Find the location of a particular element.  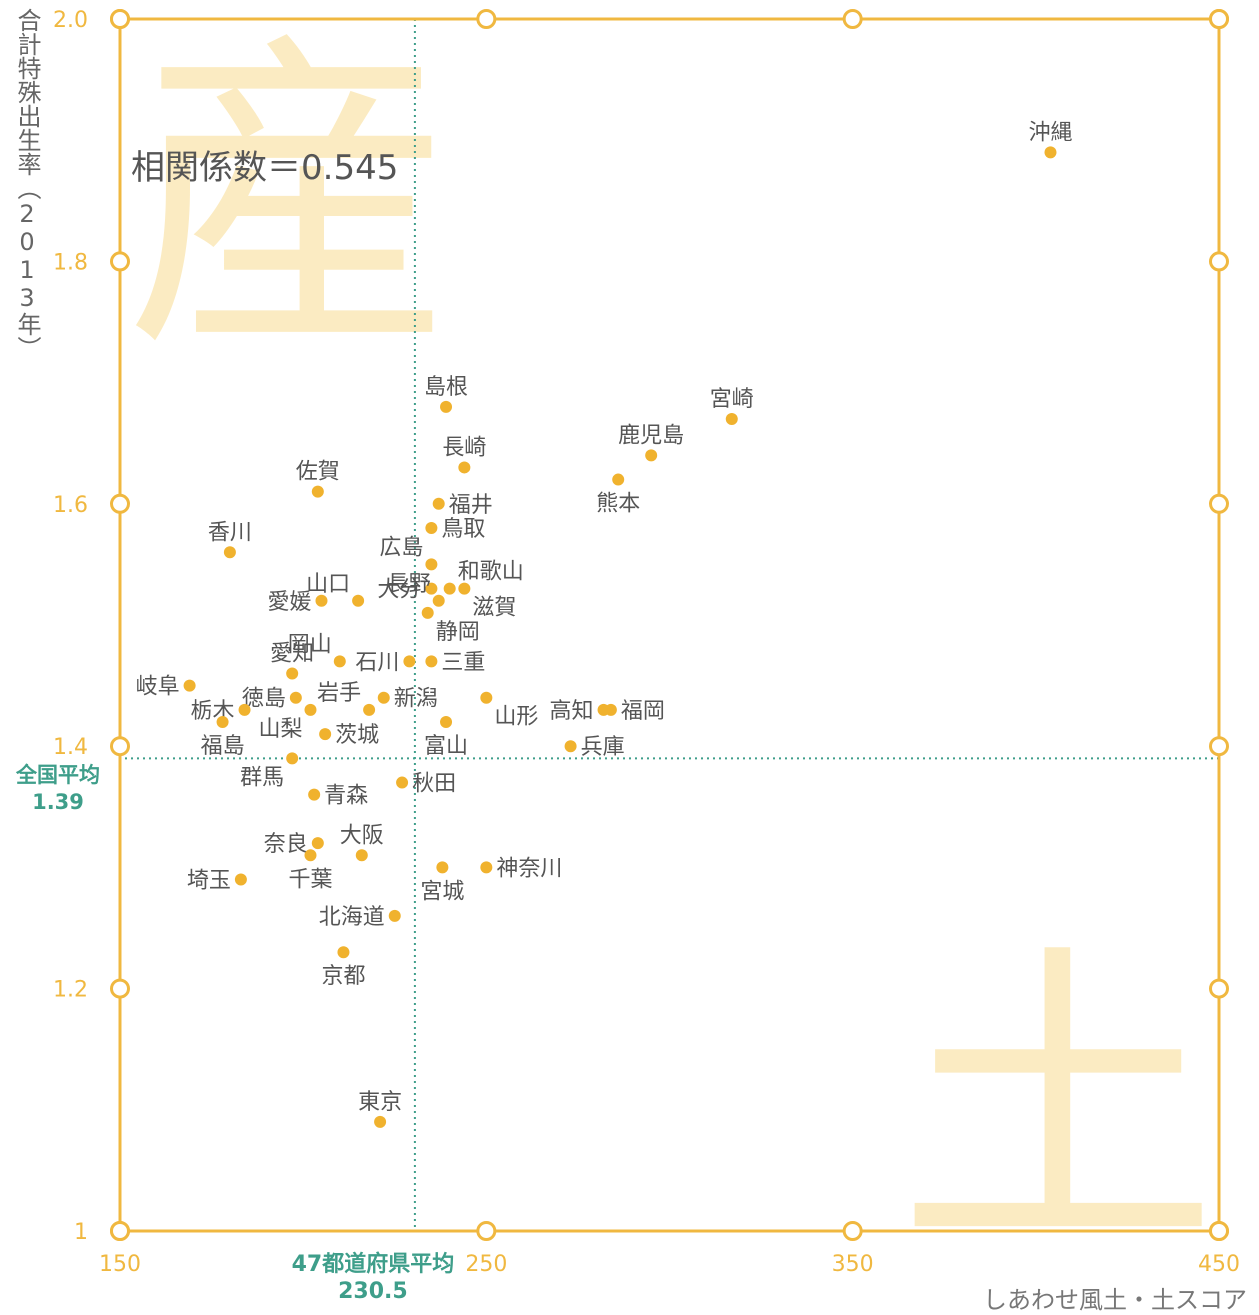

point-label: 福島 is located at coordinates (223, 746).